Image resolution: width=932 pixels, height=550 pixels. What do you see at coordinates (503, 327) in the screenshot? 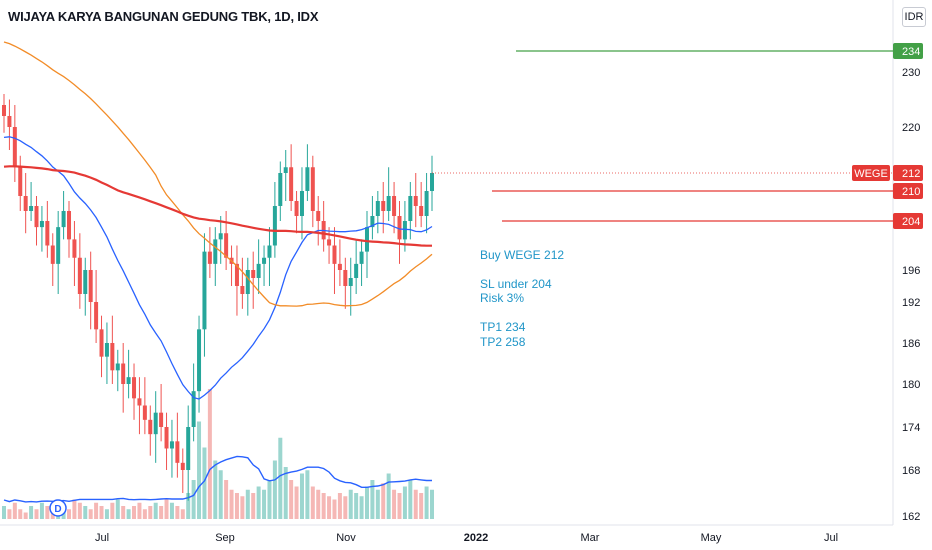
I see `note-tp1: TP1 234` at bounding box center [503, 327].